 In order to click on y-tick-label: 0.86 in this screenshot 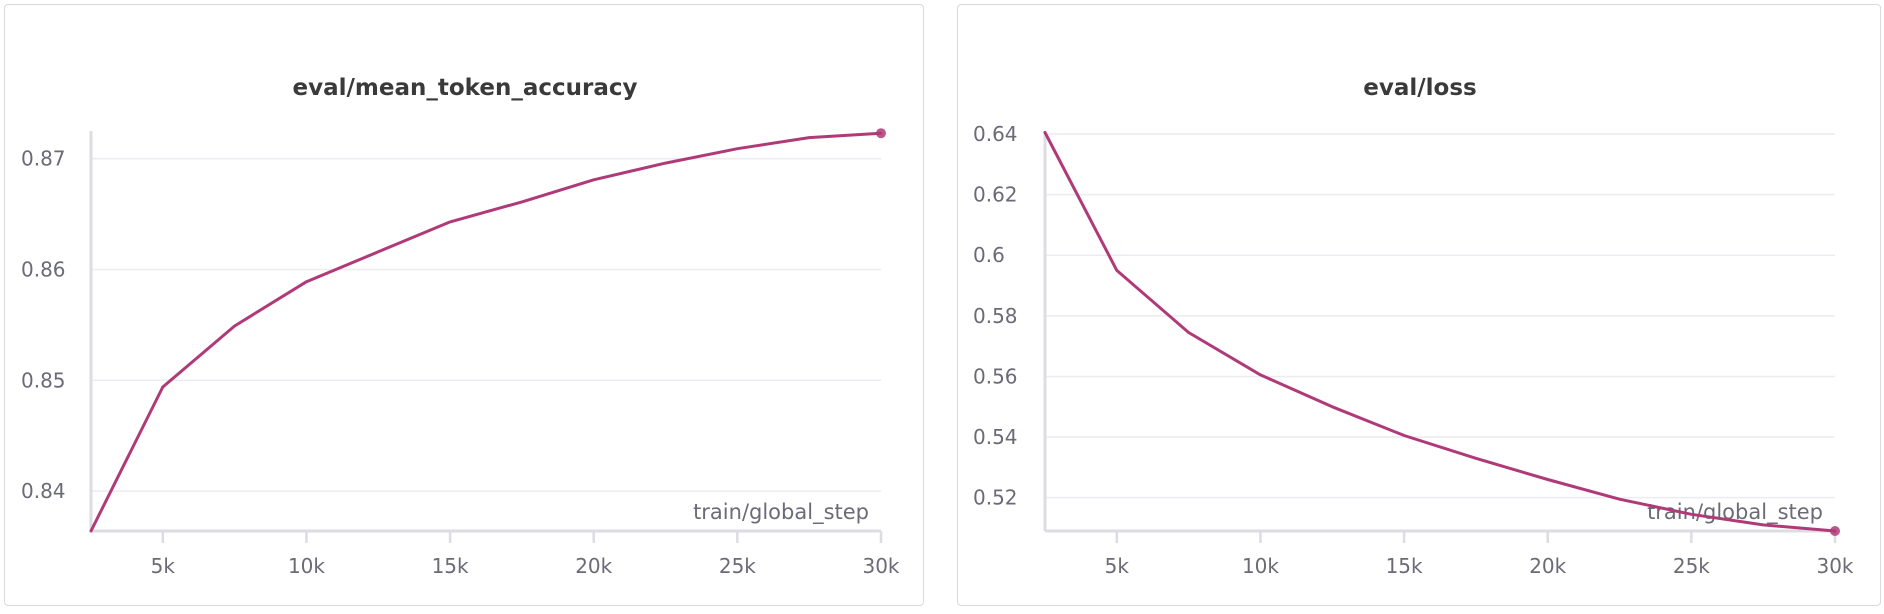, I will do `click(43, 270)`.